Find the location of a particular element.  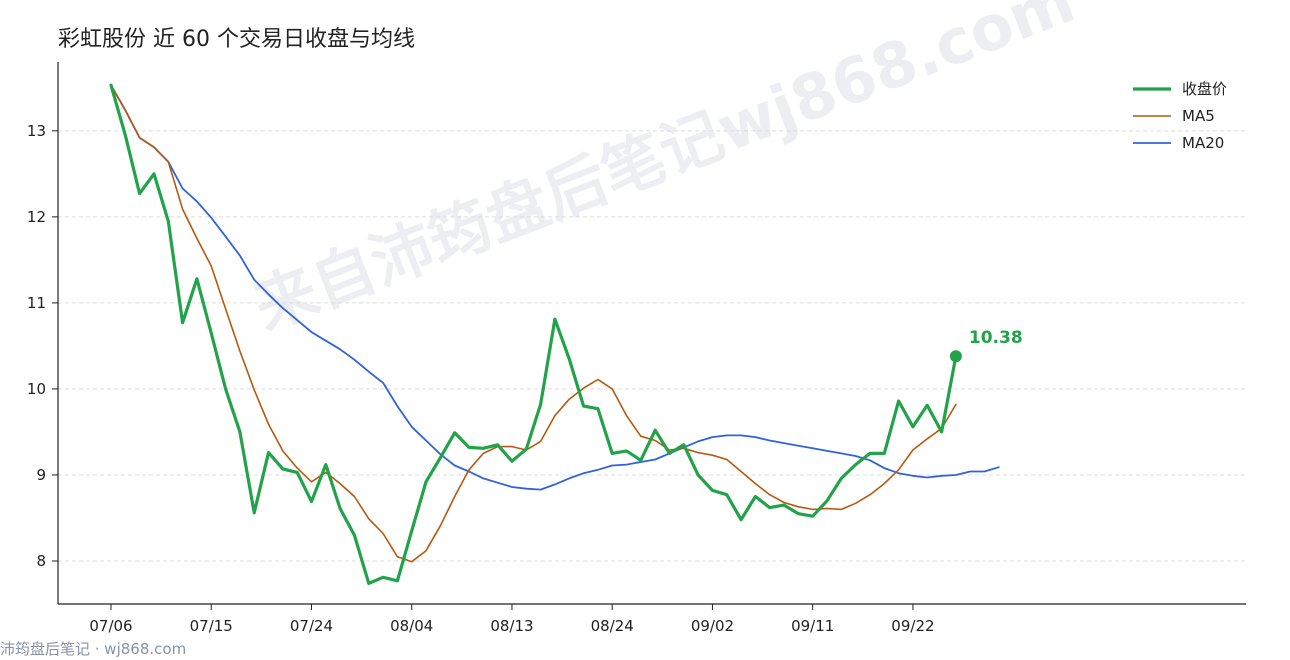

x-tick-label: 07/15 is located at coordinates (211, 626).